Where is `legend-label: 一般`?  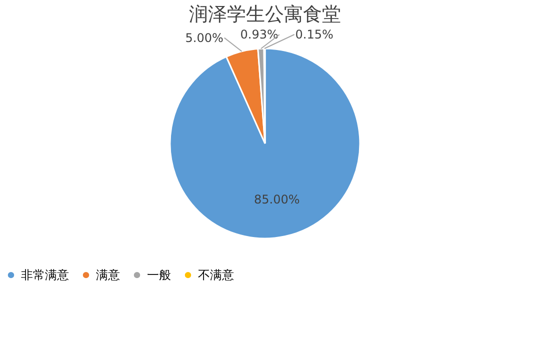 legend-label: 一般 is located at coordinates (159, 275).